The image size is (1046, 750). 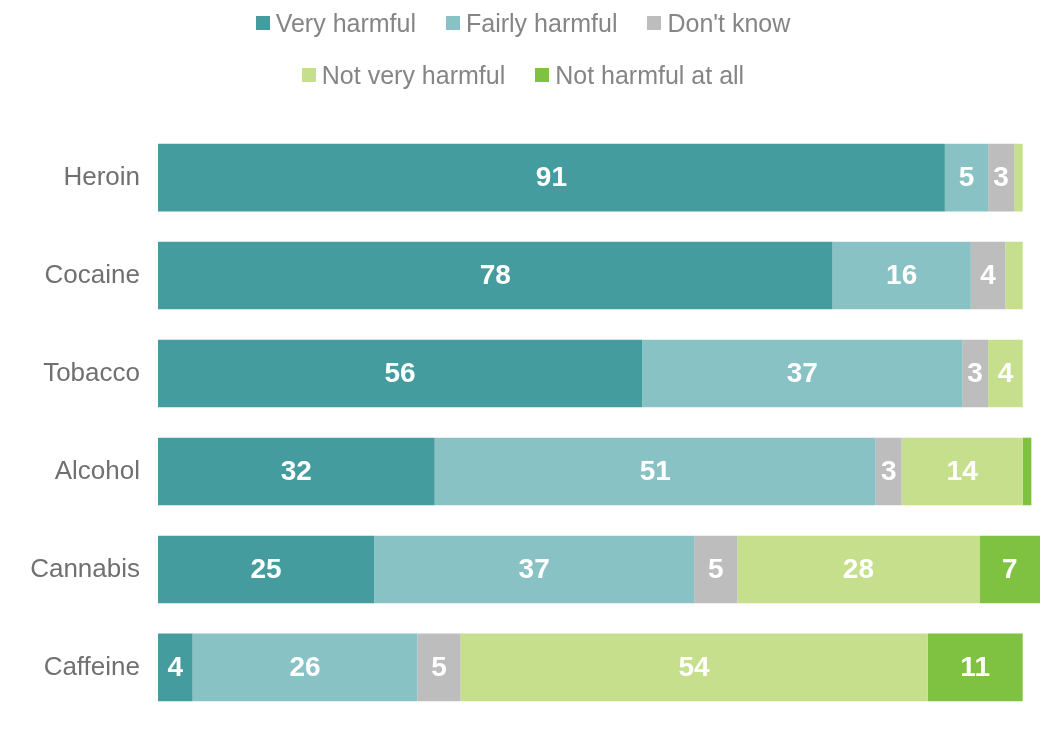 I want to click on legend-label: Don't know, so click(x=729, y=23).